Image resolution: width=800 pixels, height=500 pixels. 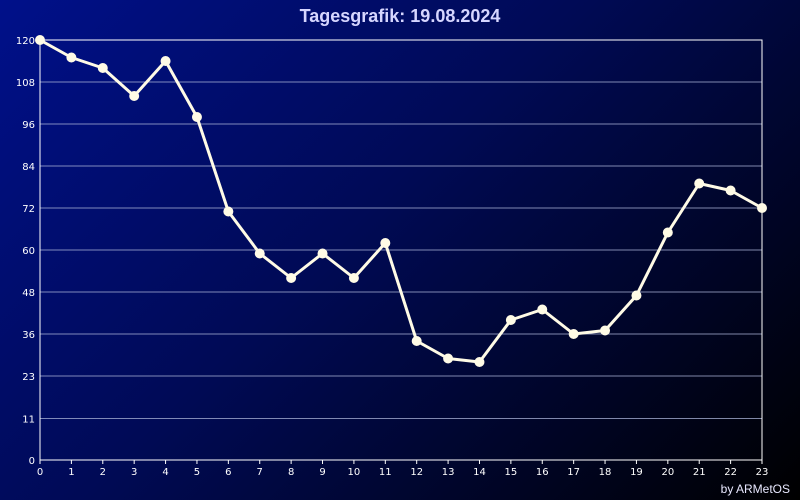 What do you see at coordinates (699, 472) in the screenshot?
I see `x-tick-label: 21` at bounding box center [699, 472].